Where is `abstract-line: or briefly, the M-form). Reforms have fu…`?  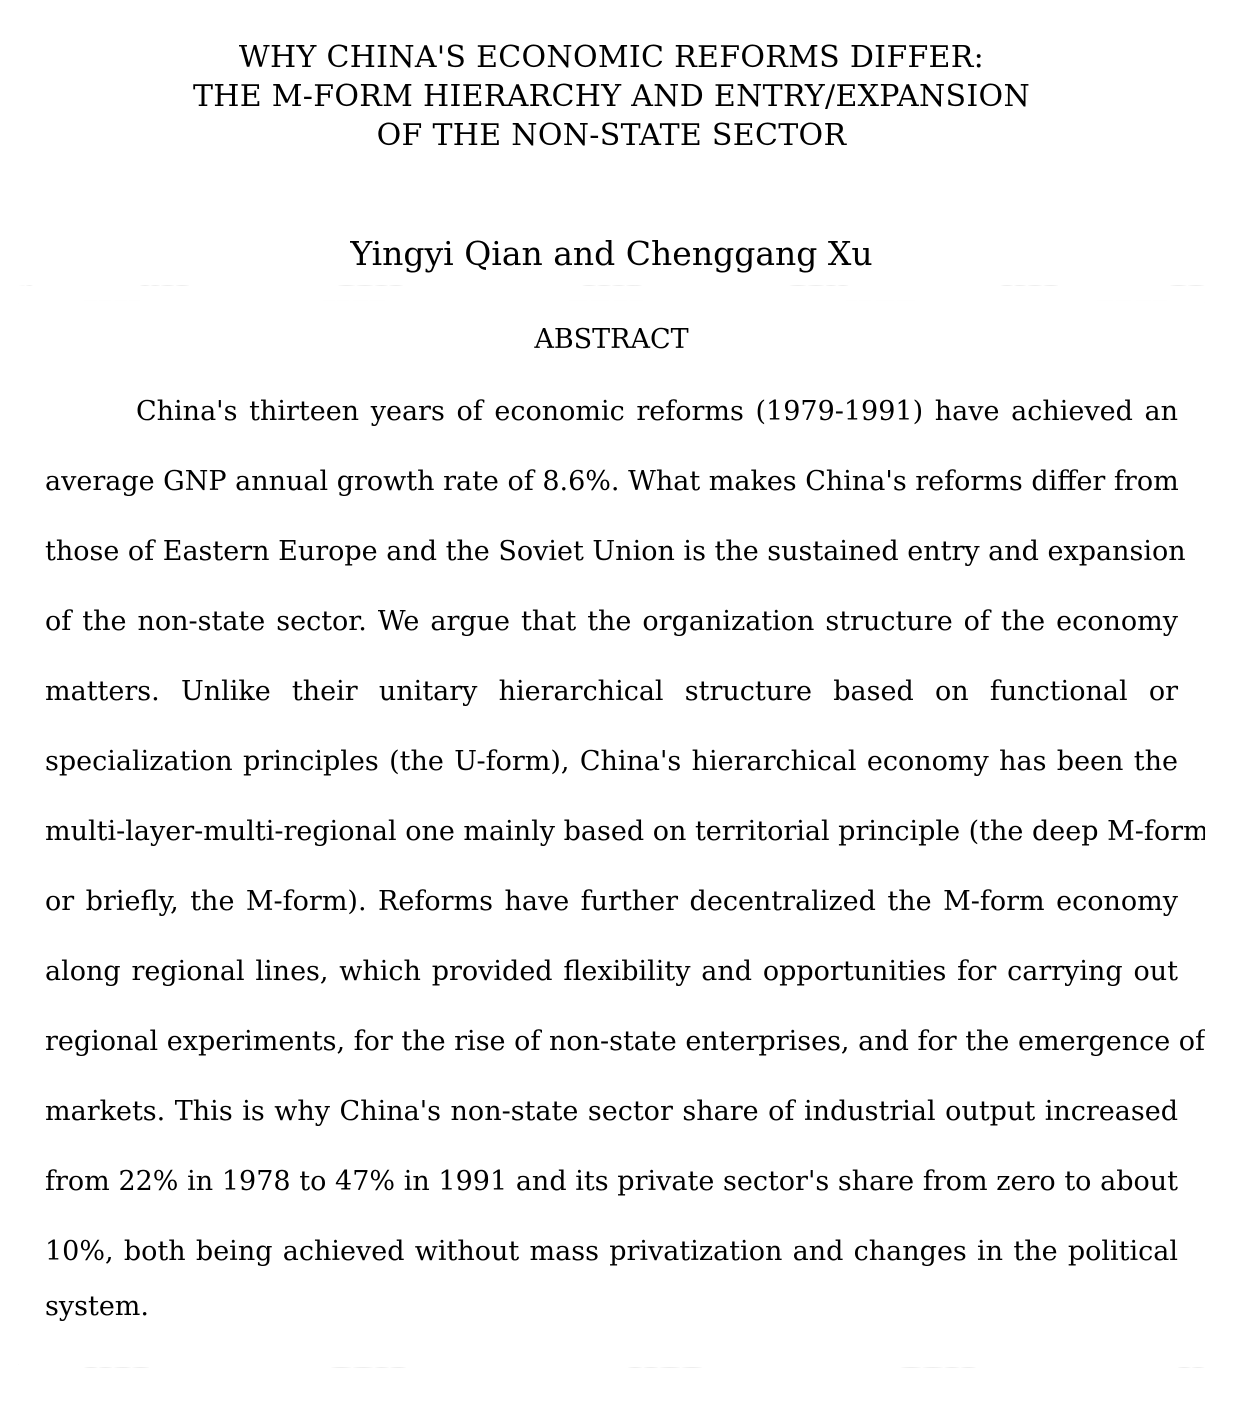
abstract-line: or briefly, the M-form). Reforms have fu… is located at coordinates (611, 901).